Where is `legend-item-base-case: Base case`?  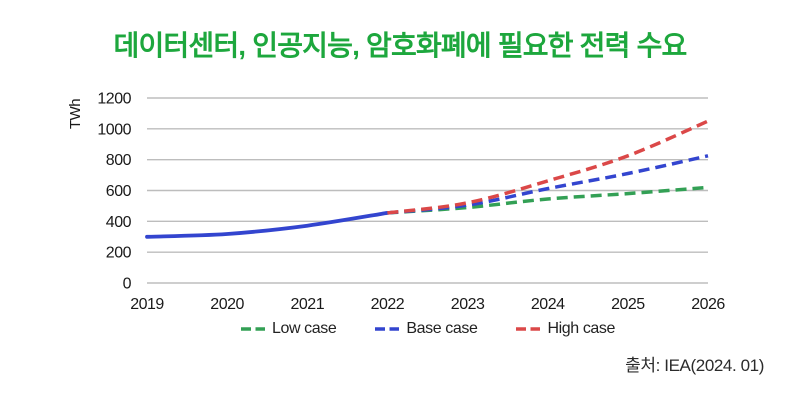
legend-item-base-case: Base case is located at coordinates (426, 329).